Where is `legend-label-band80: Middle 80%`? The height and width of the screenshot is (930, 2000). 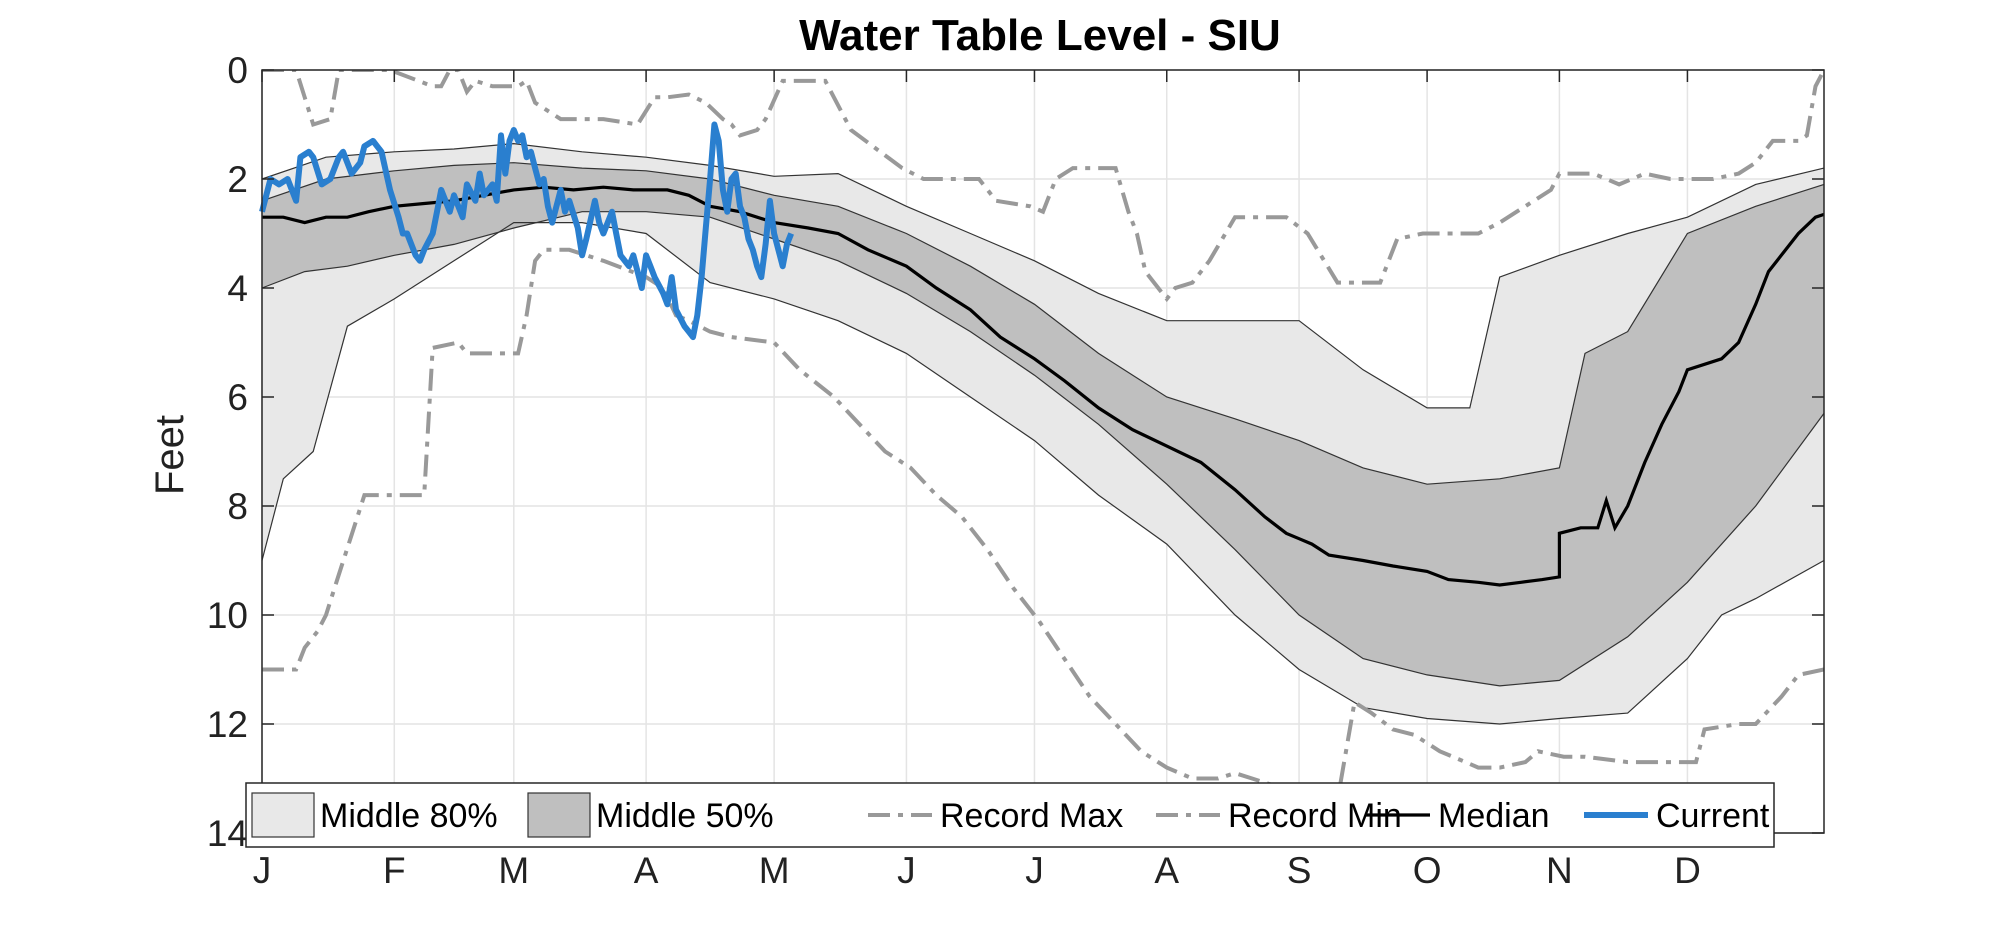 legend-label-band80: Middle 80% is located at coordinates (409, 816).